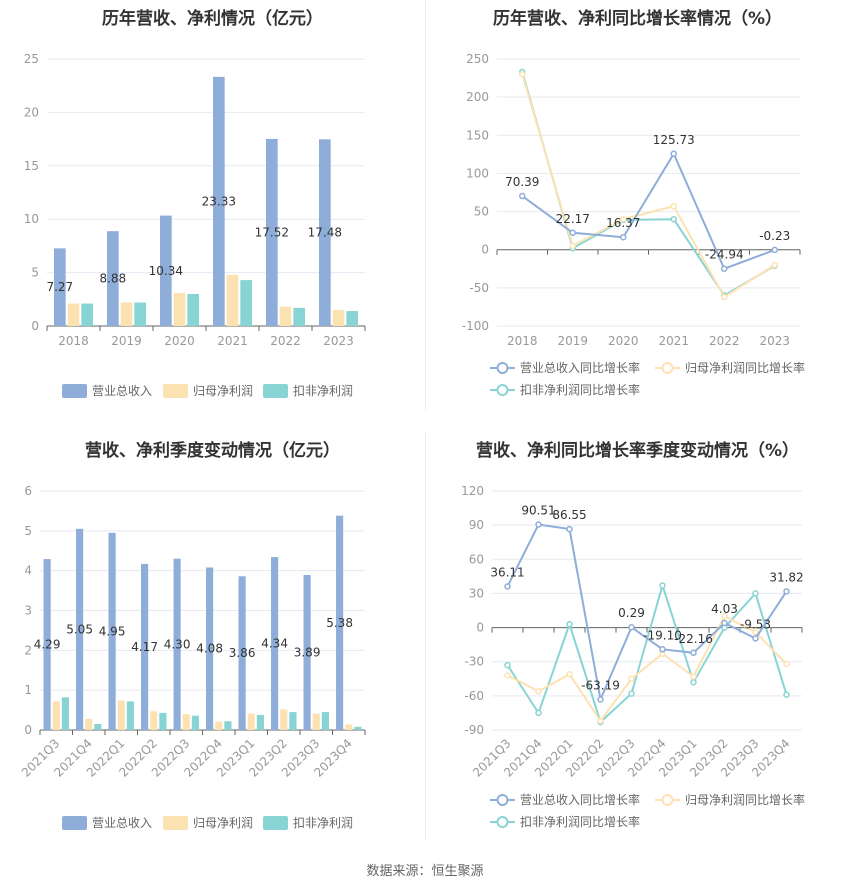  I want to click on data-label: 4.30, so click(177, 644).